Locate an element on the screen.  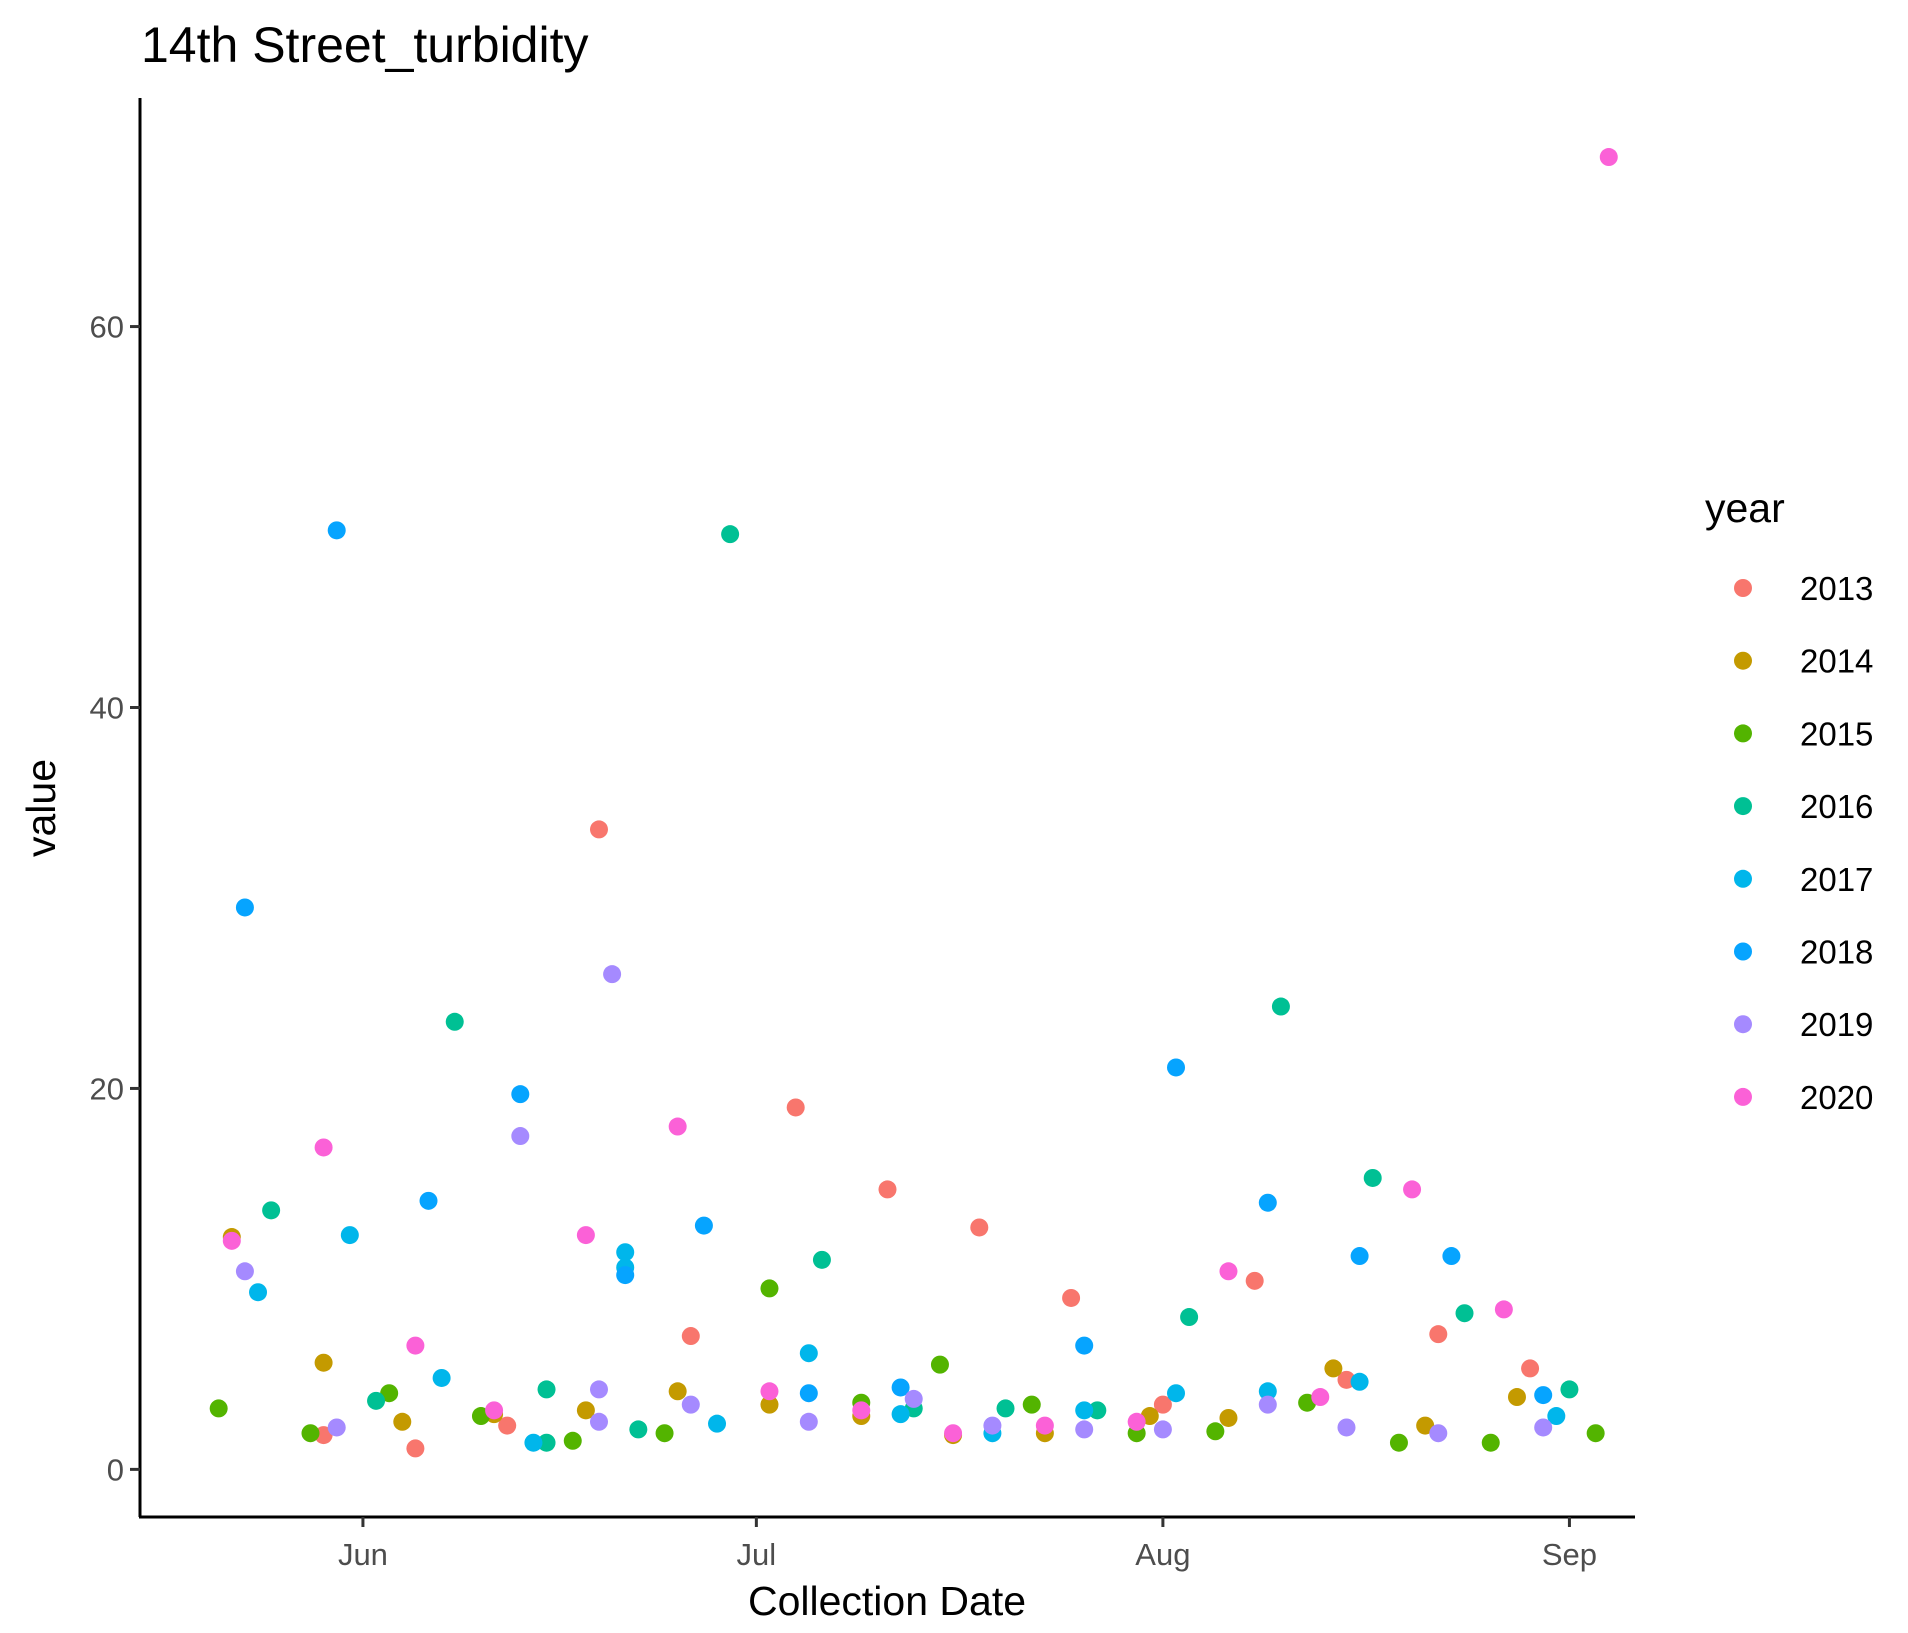
legend-key-2020 is located at coordinates (1743, 1096).